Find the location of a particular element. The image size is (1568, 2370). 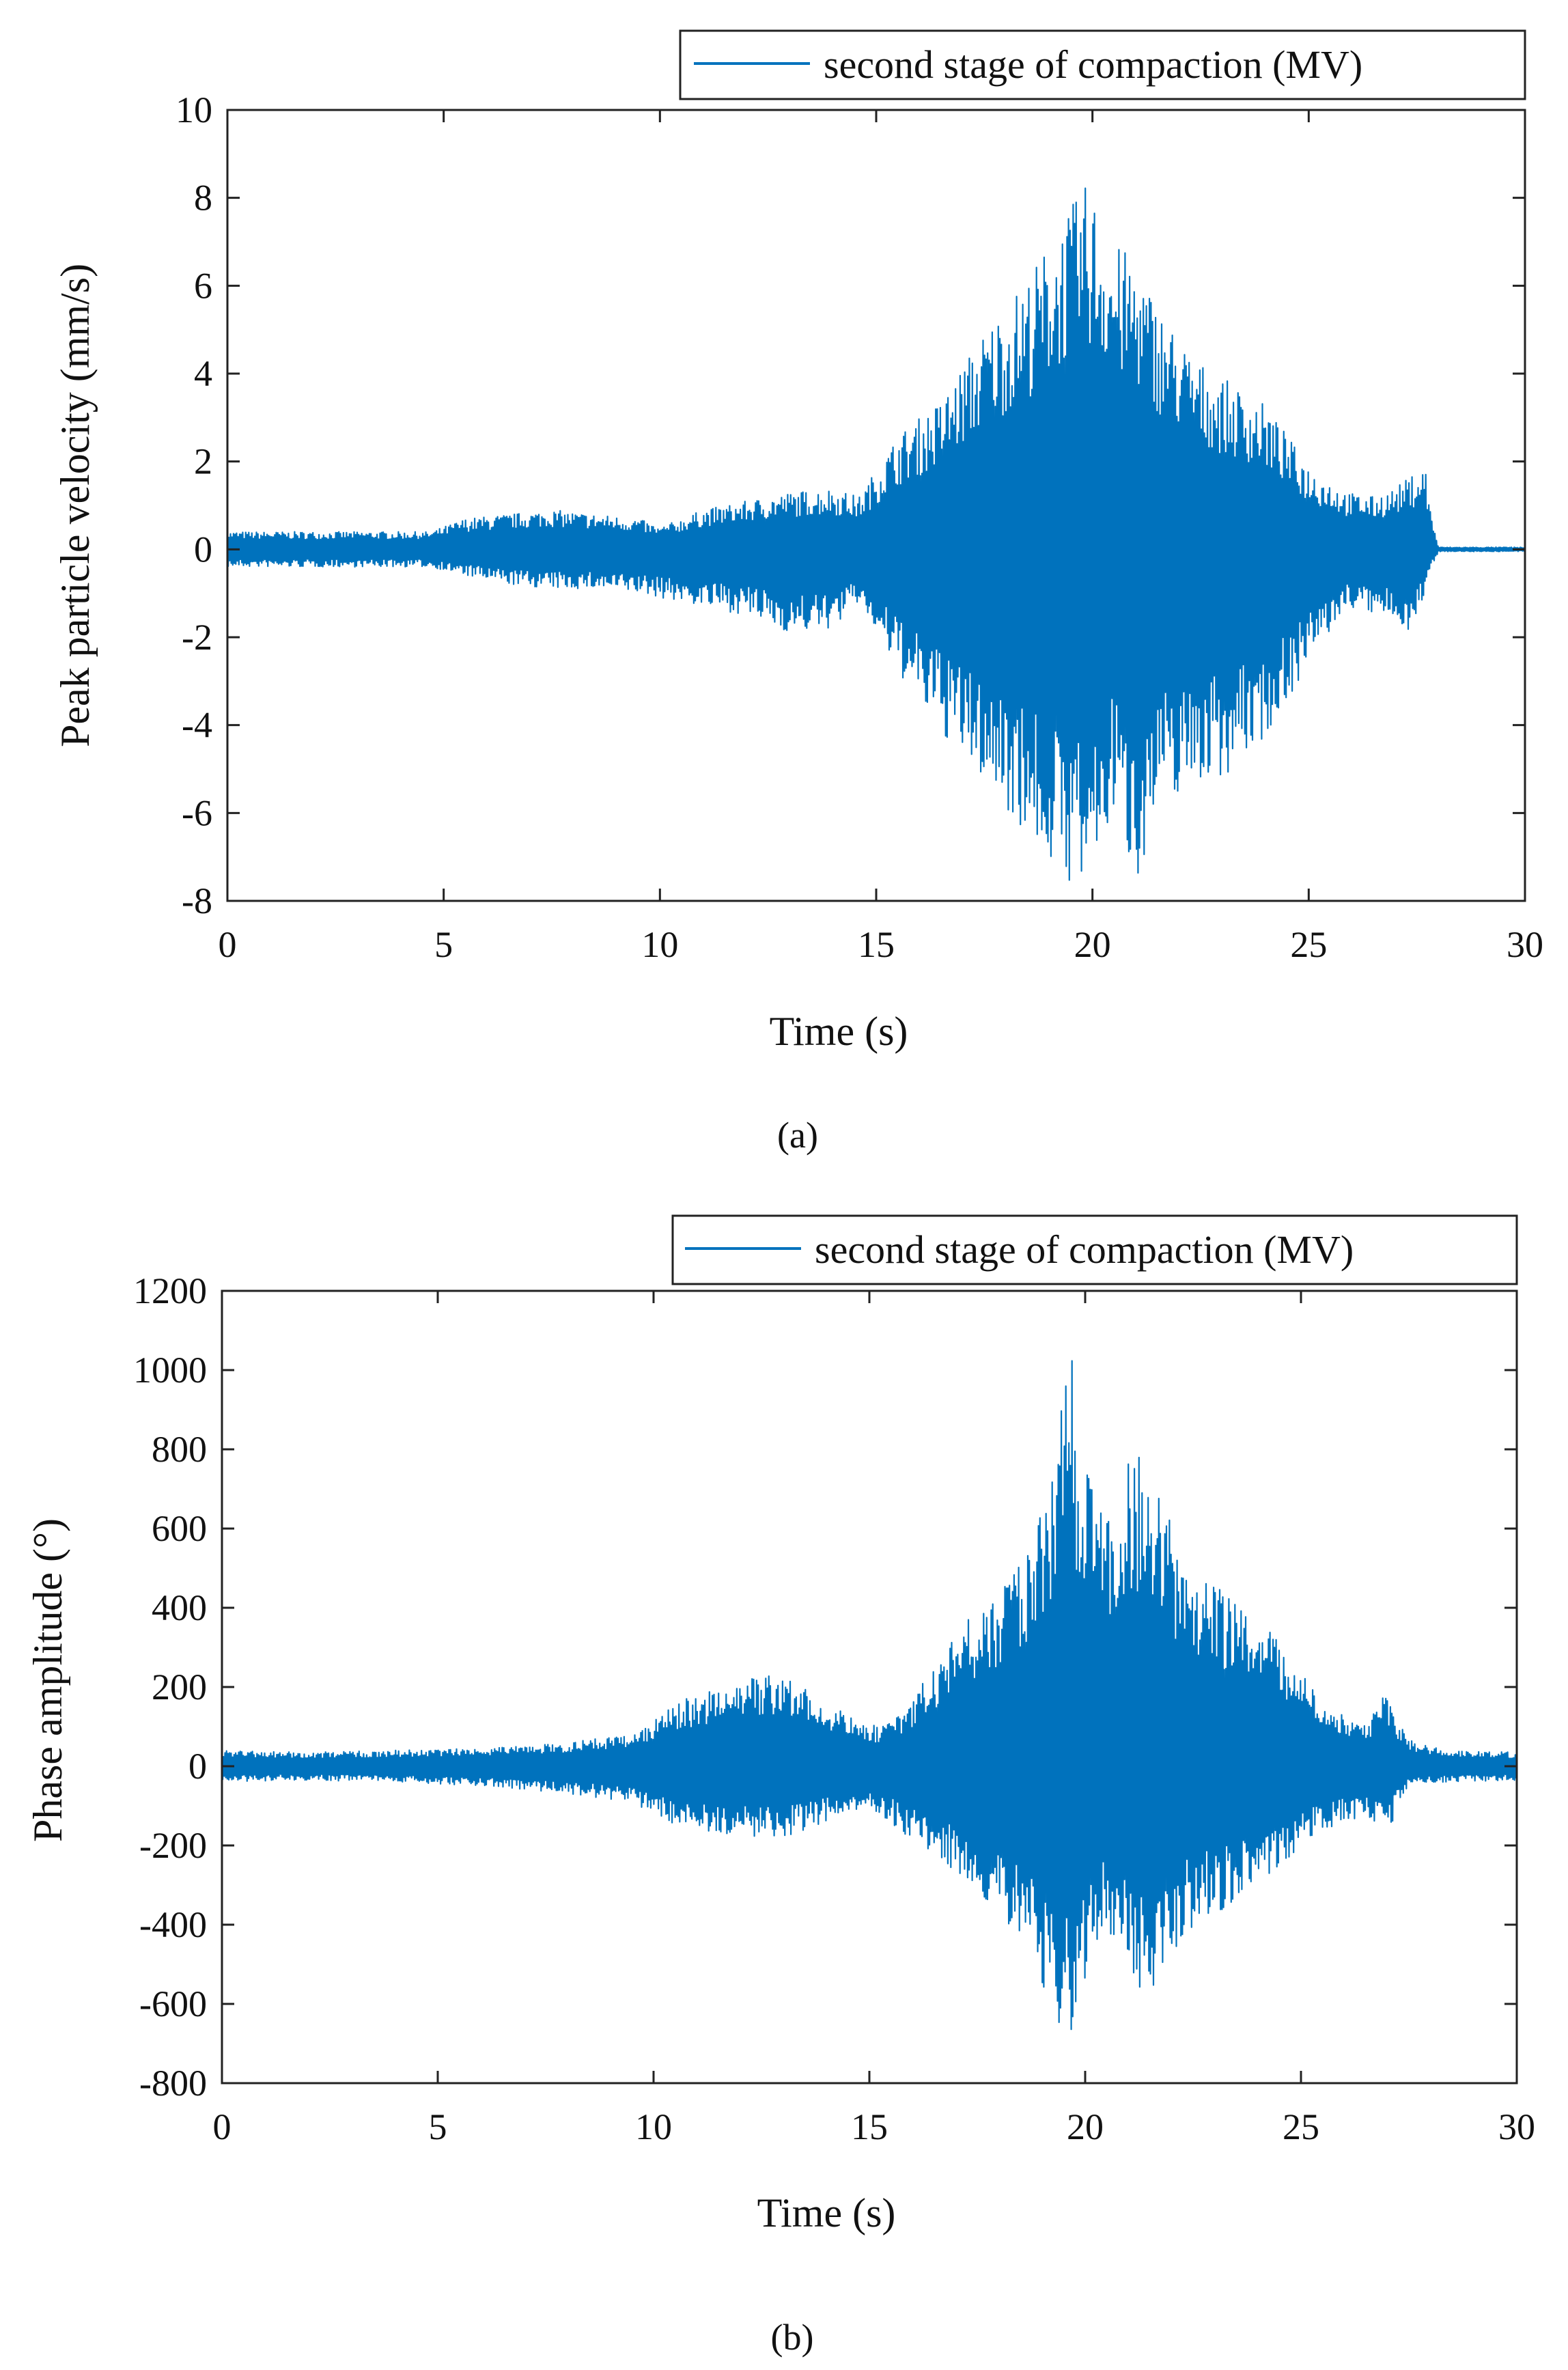

x-axis-label-b: Time (s) is located at coordinates (827, 2212).